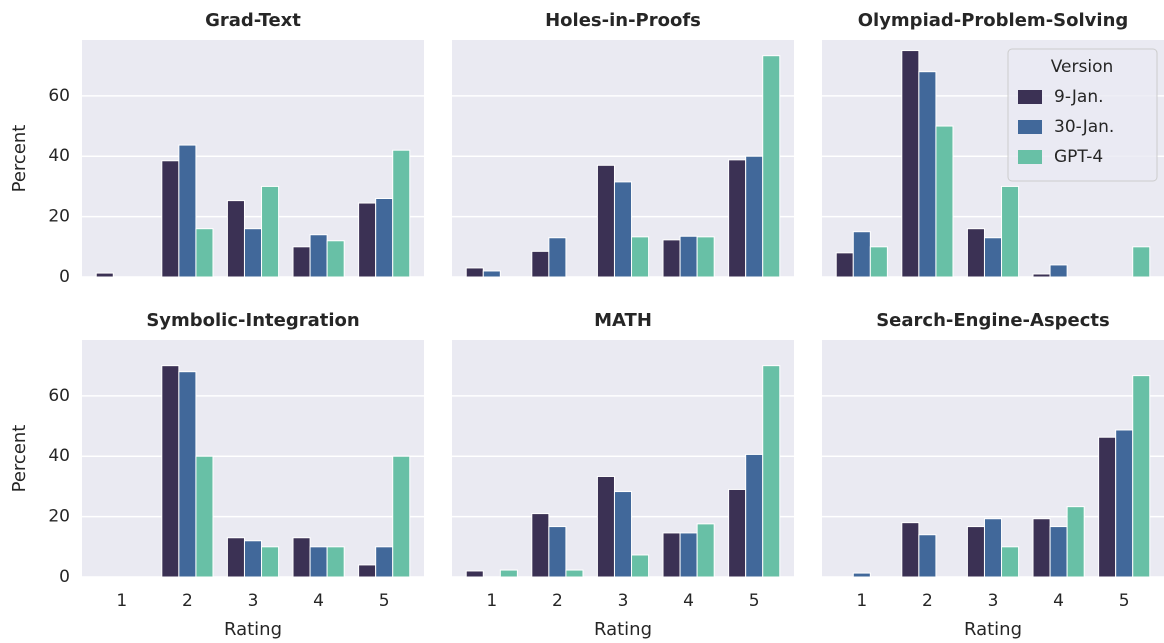 The image size is (1164, 643). Describe the element at coordinates (1082, 67) in the screenshot. I see `legend-title: Version` at that location.